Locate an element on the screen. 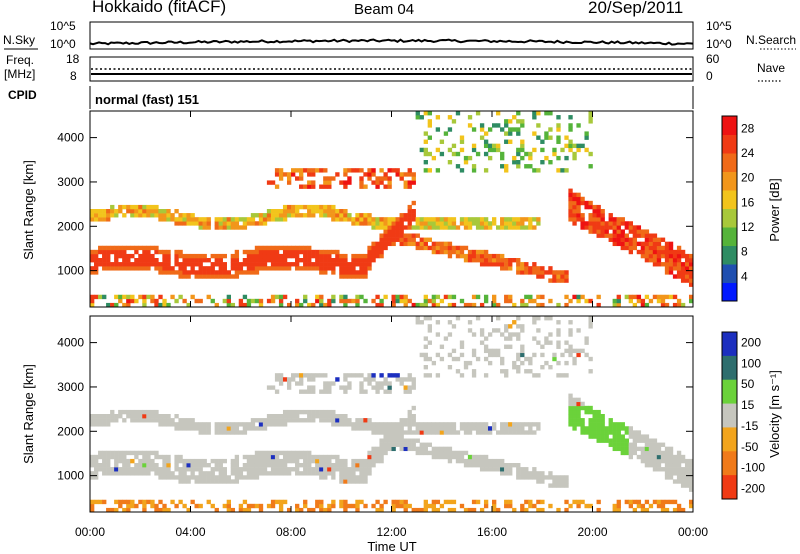 The height and width of the screenshot is (554, 800). nave-tick-top: 60 is located at coordinates (713, 59).